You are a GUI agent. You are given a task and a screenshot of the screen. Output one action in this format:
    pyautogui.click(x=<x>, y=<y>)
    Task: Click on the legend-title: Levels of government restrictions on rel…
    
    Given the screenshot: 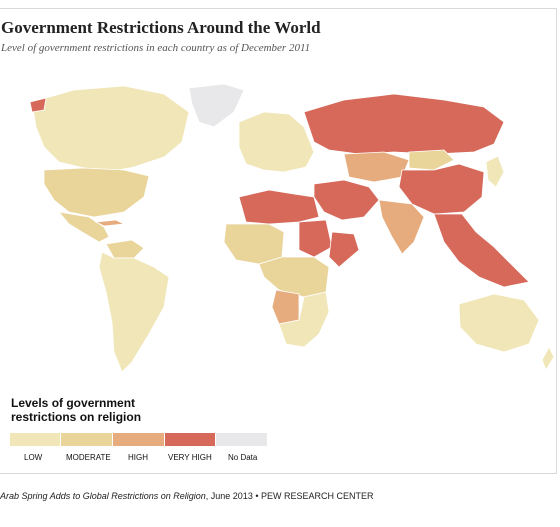 What is the action you would take?
    pyautogui.click(x=76, y=410)
    